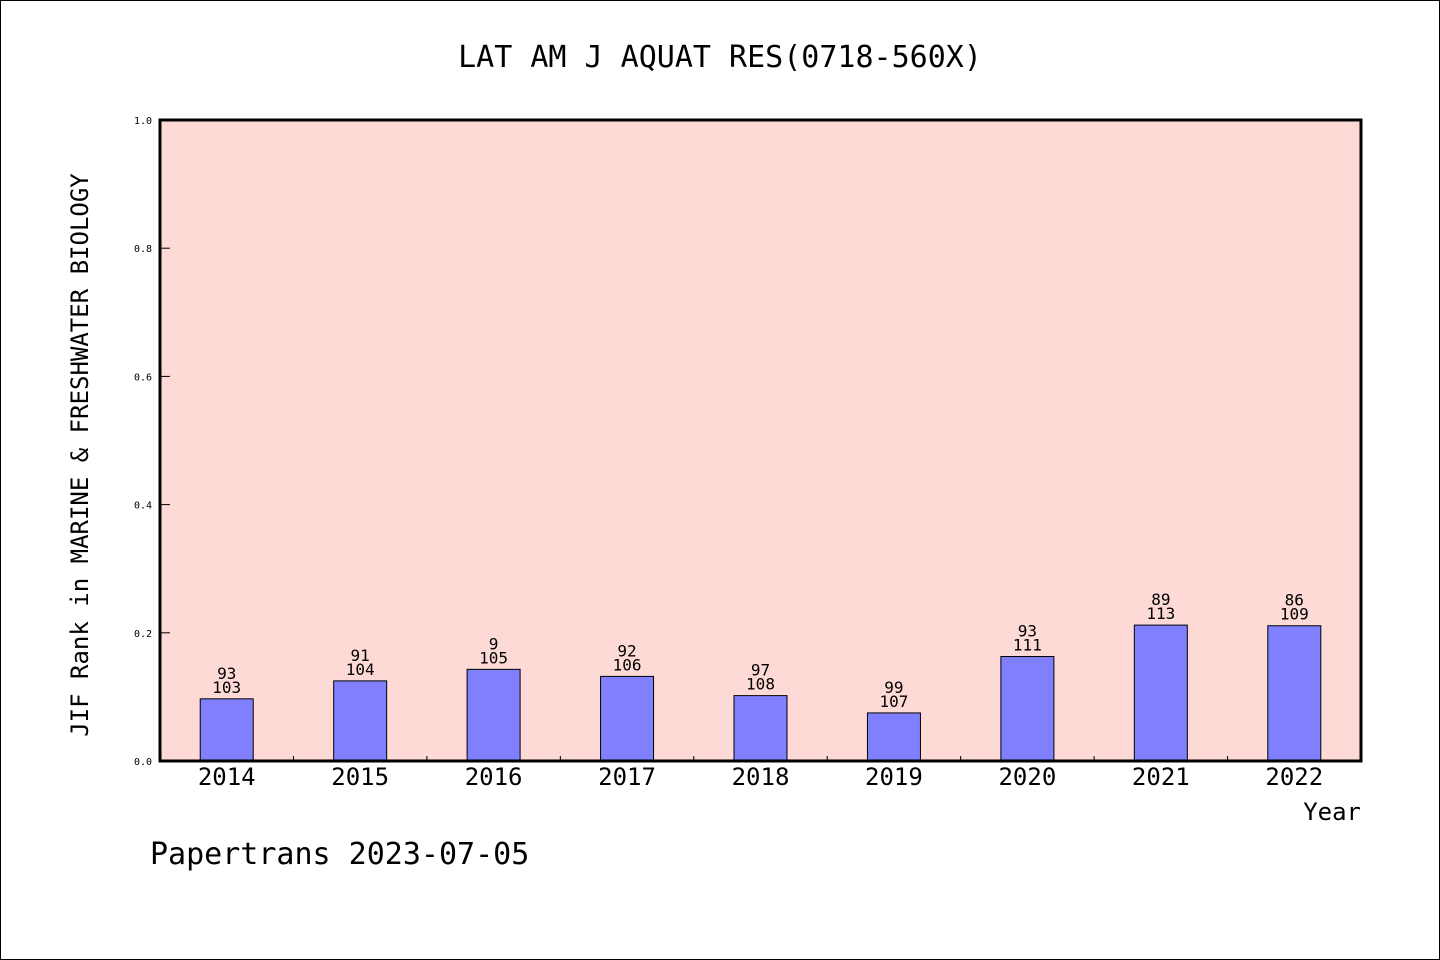  I want to click on bar-2019, so click(893, 737).